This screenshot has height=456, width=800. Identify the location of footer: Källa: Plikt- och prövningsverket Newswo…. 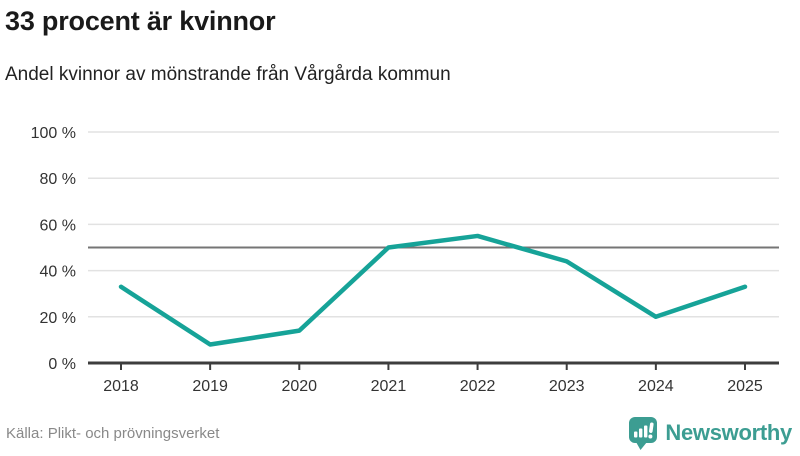
(399, 433).